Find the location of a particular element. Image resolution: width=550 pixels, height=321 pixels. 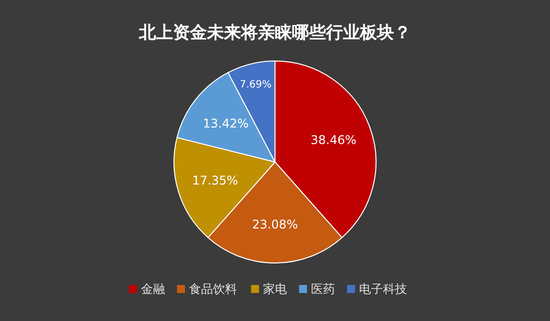

legend-label: 电子科技 is located at coordinates (383, 289).